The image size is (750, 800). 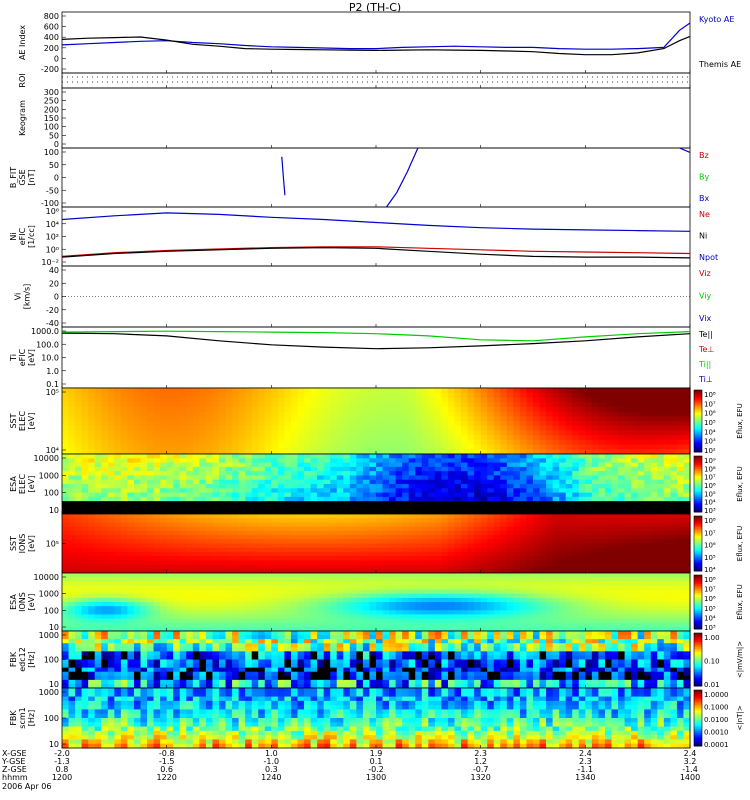 What do you see at coordinates (52, 249) in the screenshot?
I see `y-tick-label: 10⁰` at bounding box center [52, 249].